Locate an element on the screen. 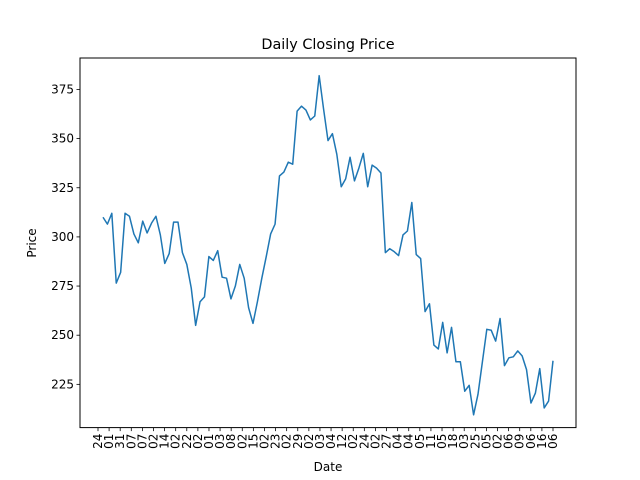  y-tick-label: 350 is located at coordinates (62, 139).